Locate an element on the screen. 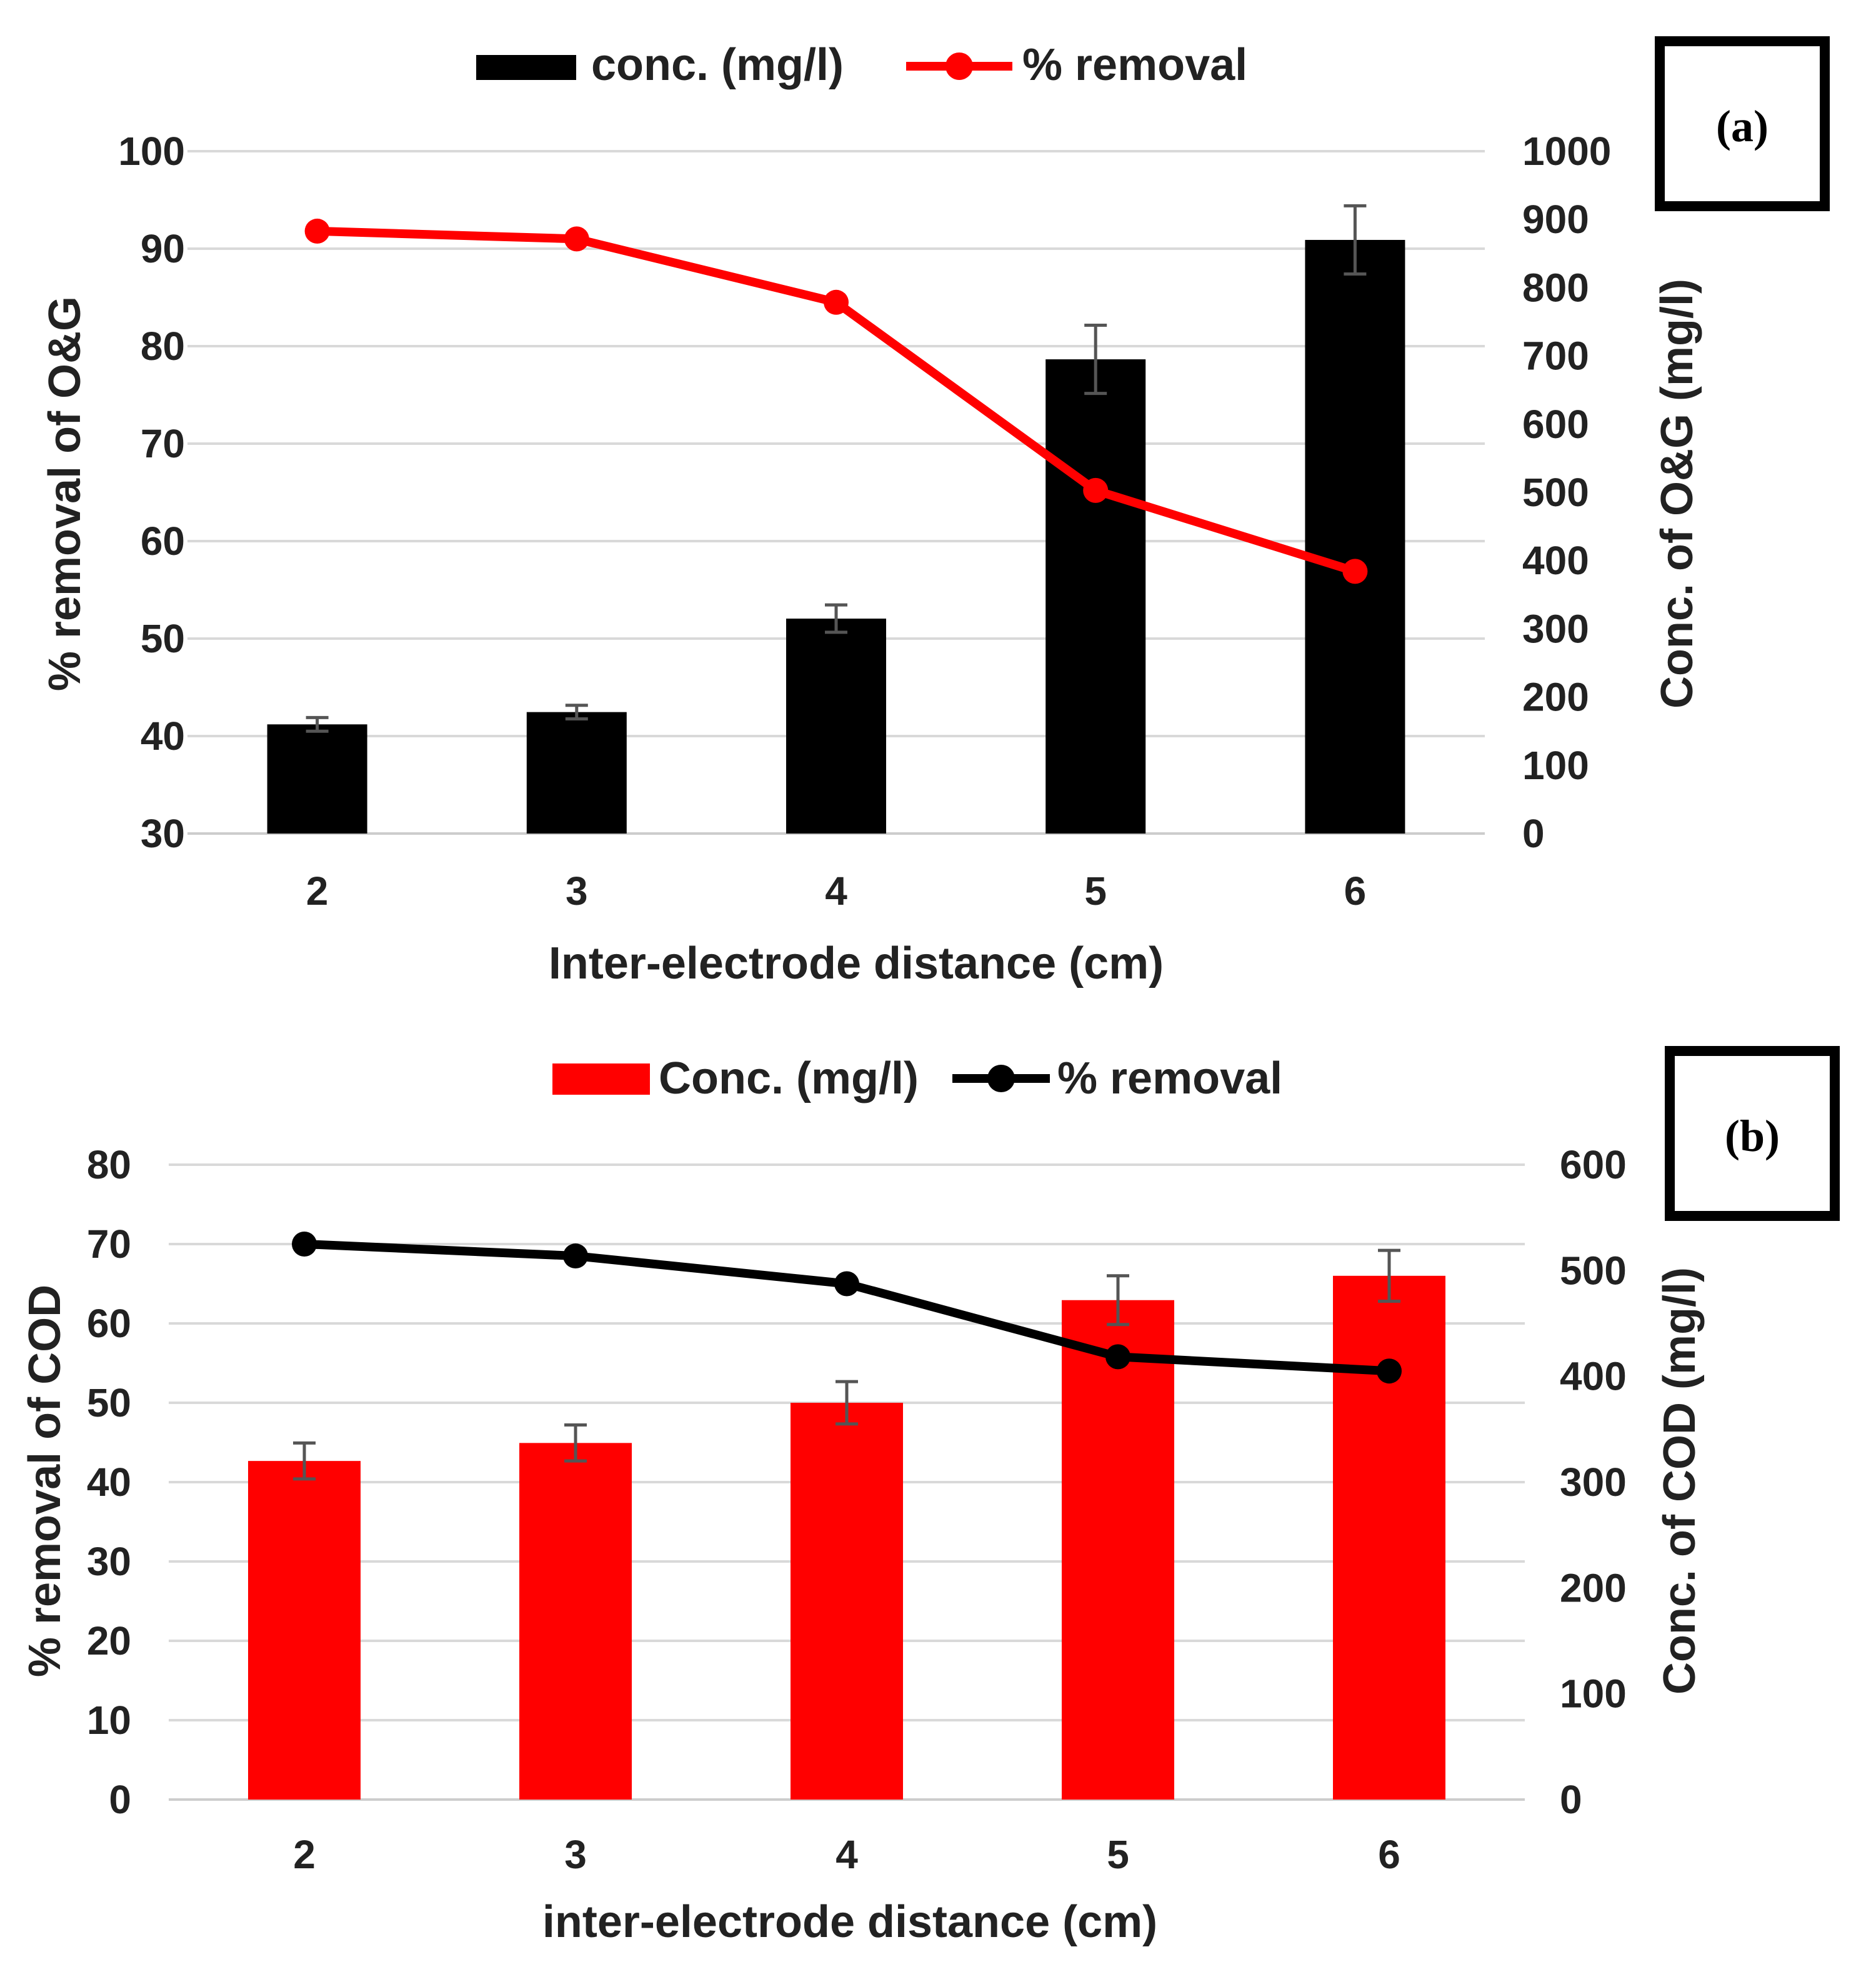  panel-b-right-tick-label: 300 is located at coordinates (1593, 1482).